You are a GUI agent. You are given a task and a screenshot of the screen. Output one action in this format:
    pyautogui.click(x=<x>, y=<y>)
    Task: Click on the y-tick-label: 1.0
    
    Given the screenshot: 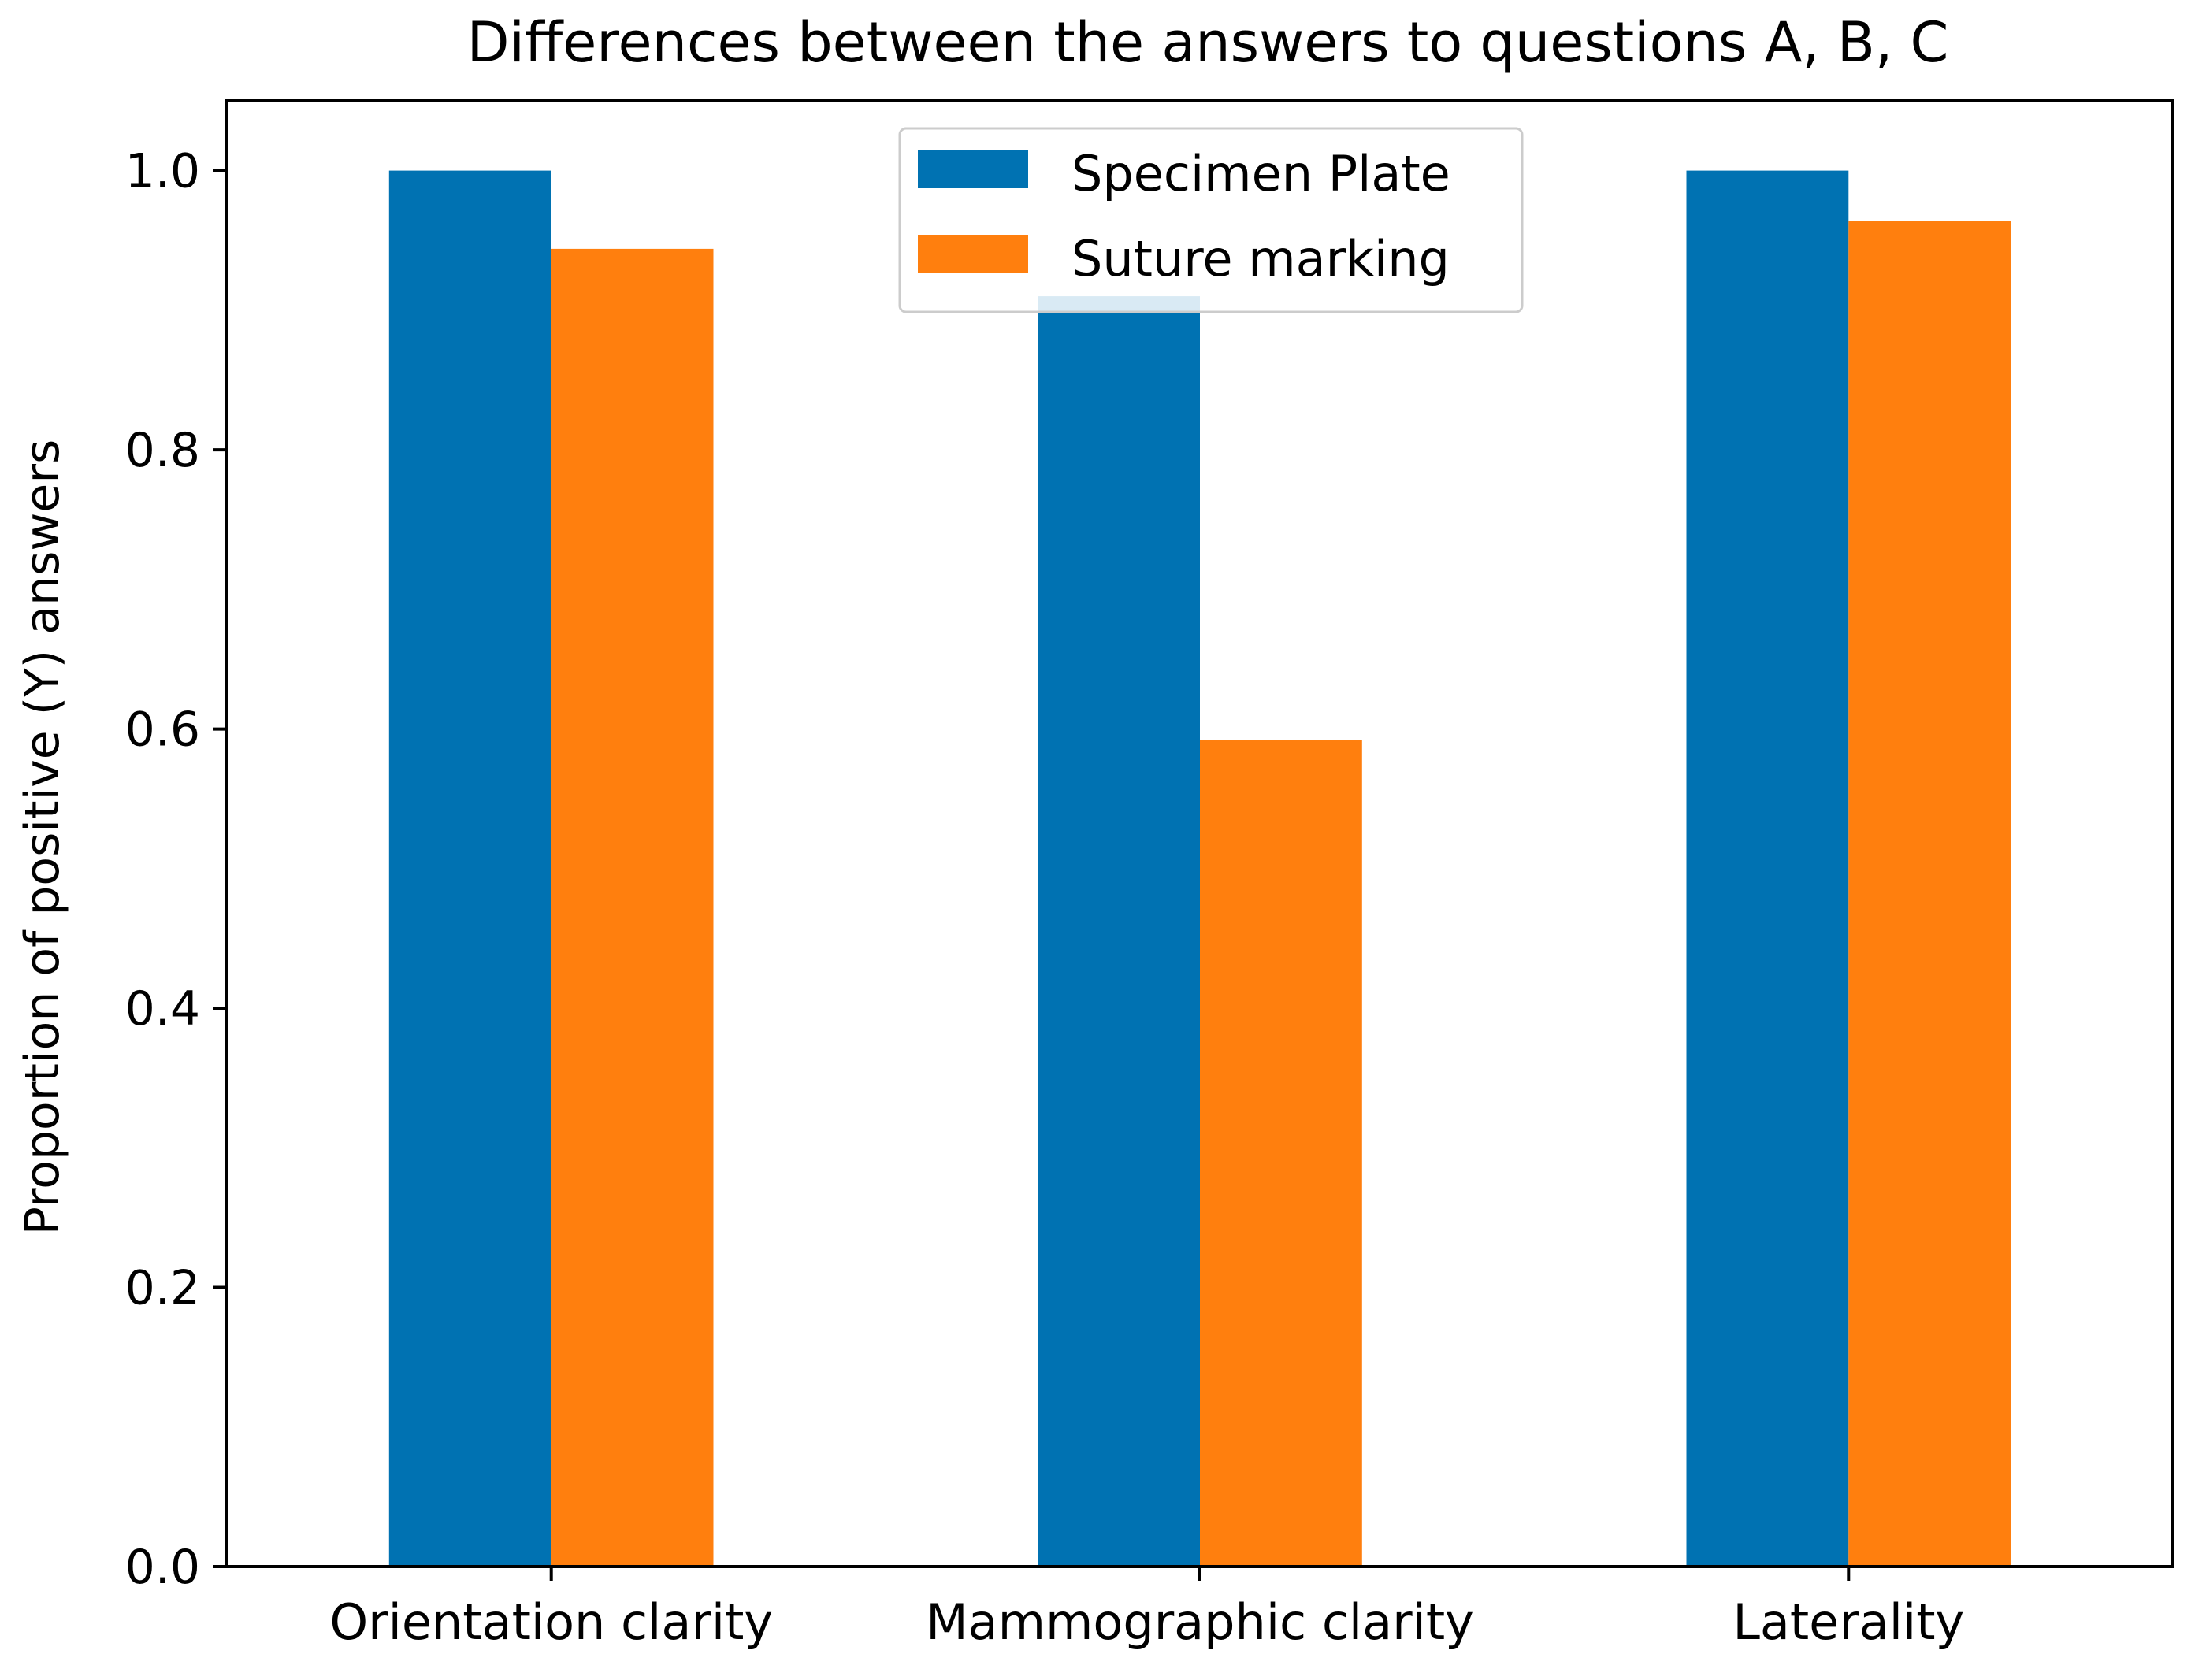 What is the action you would take?
    pyautogui.click(x=162, y=171)
    